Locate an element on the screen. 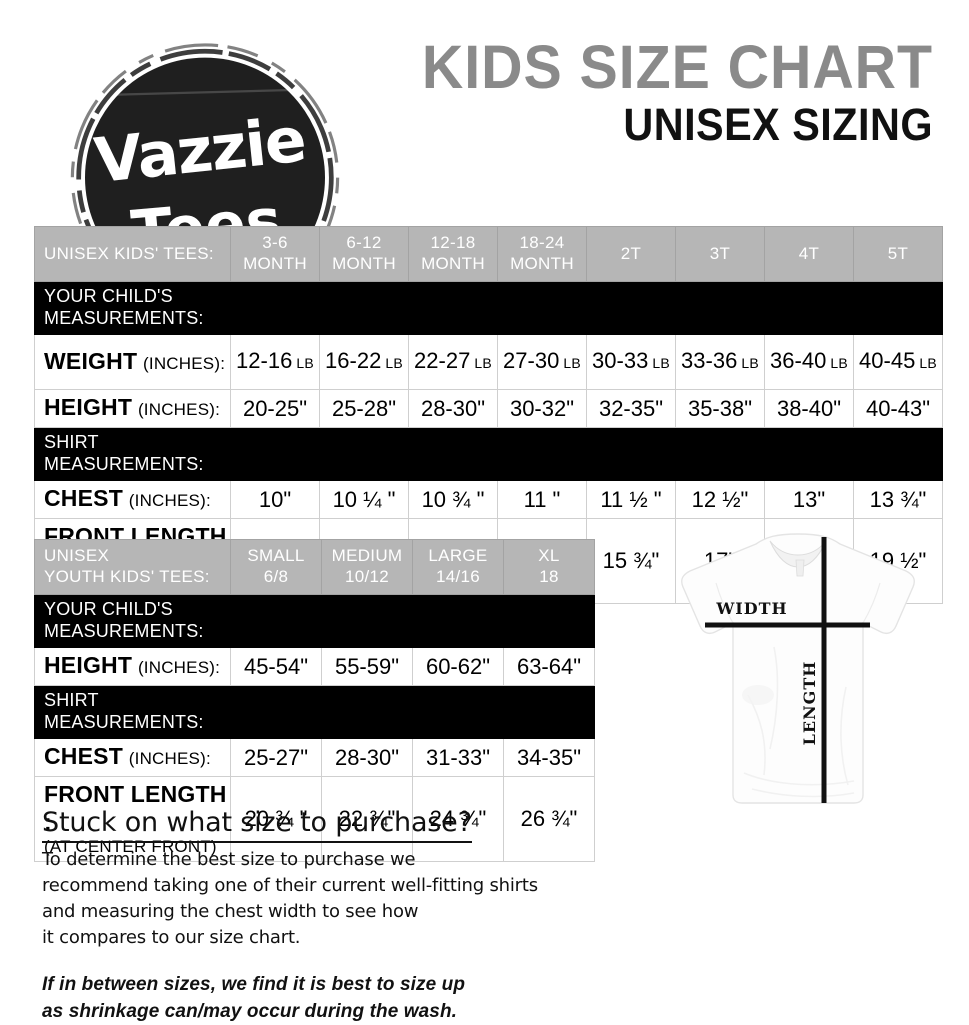  row-label-chest: CHEST (INCHES): is located at coordinates (132, 757).